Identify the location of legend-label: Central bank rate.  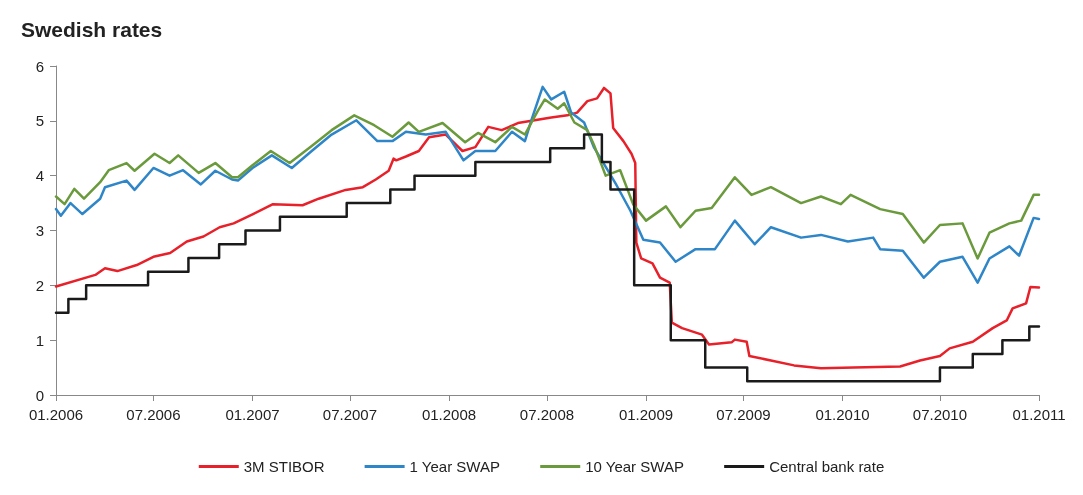
(827, 466).